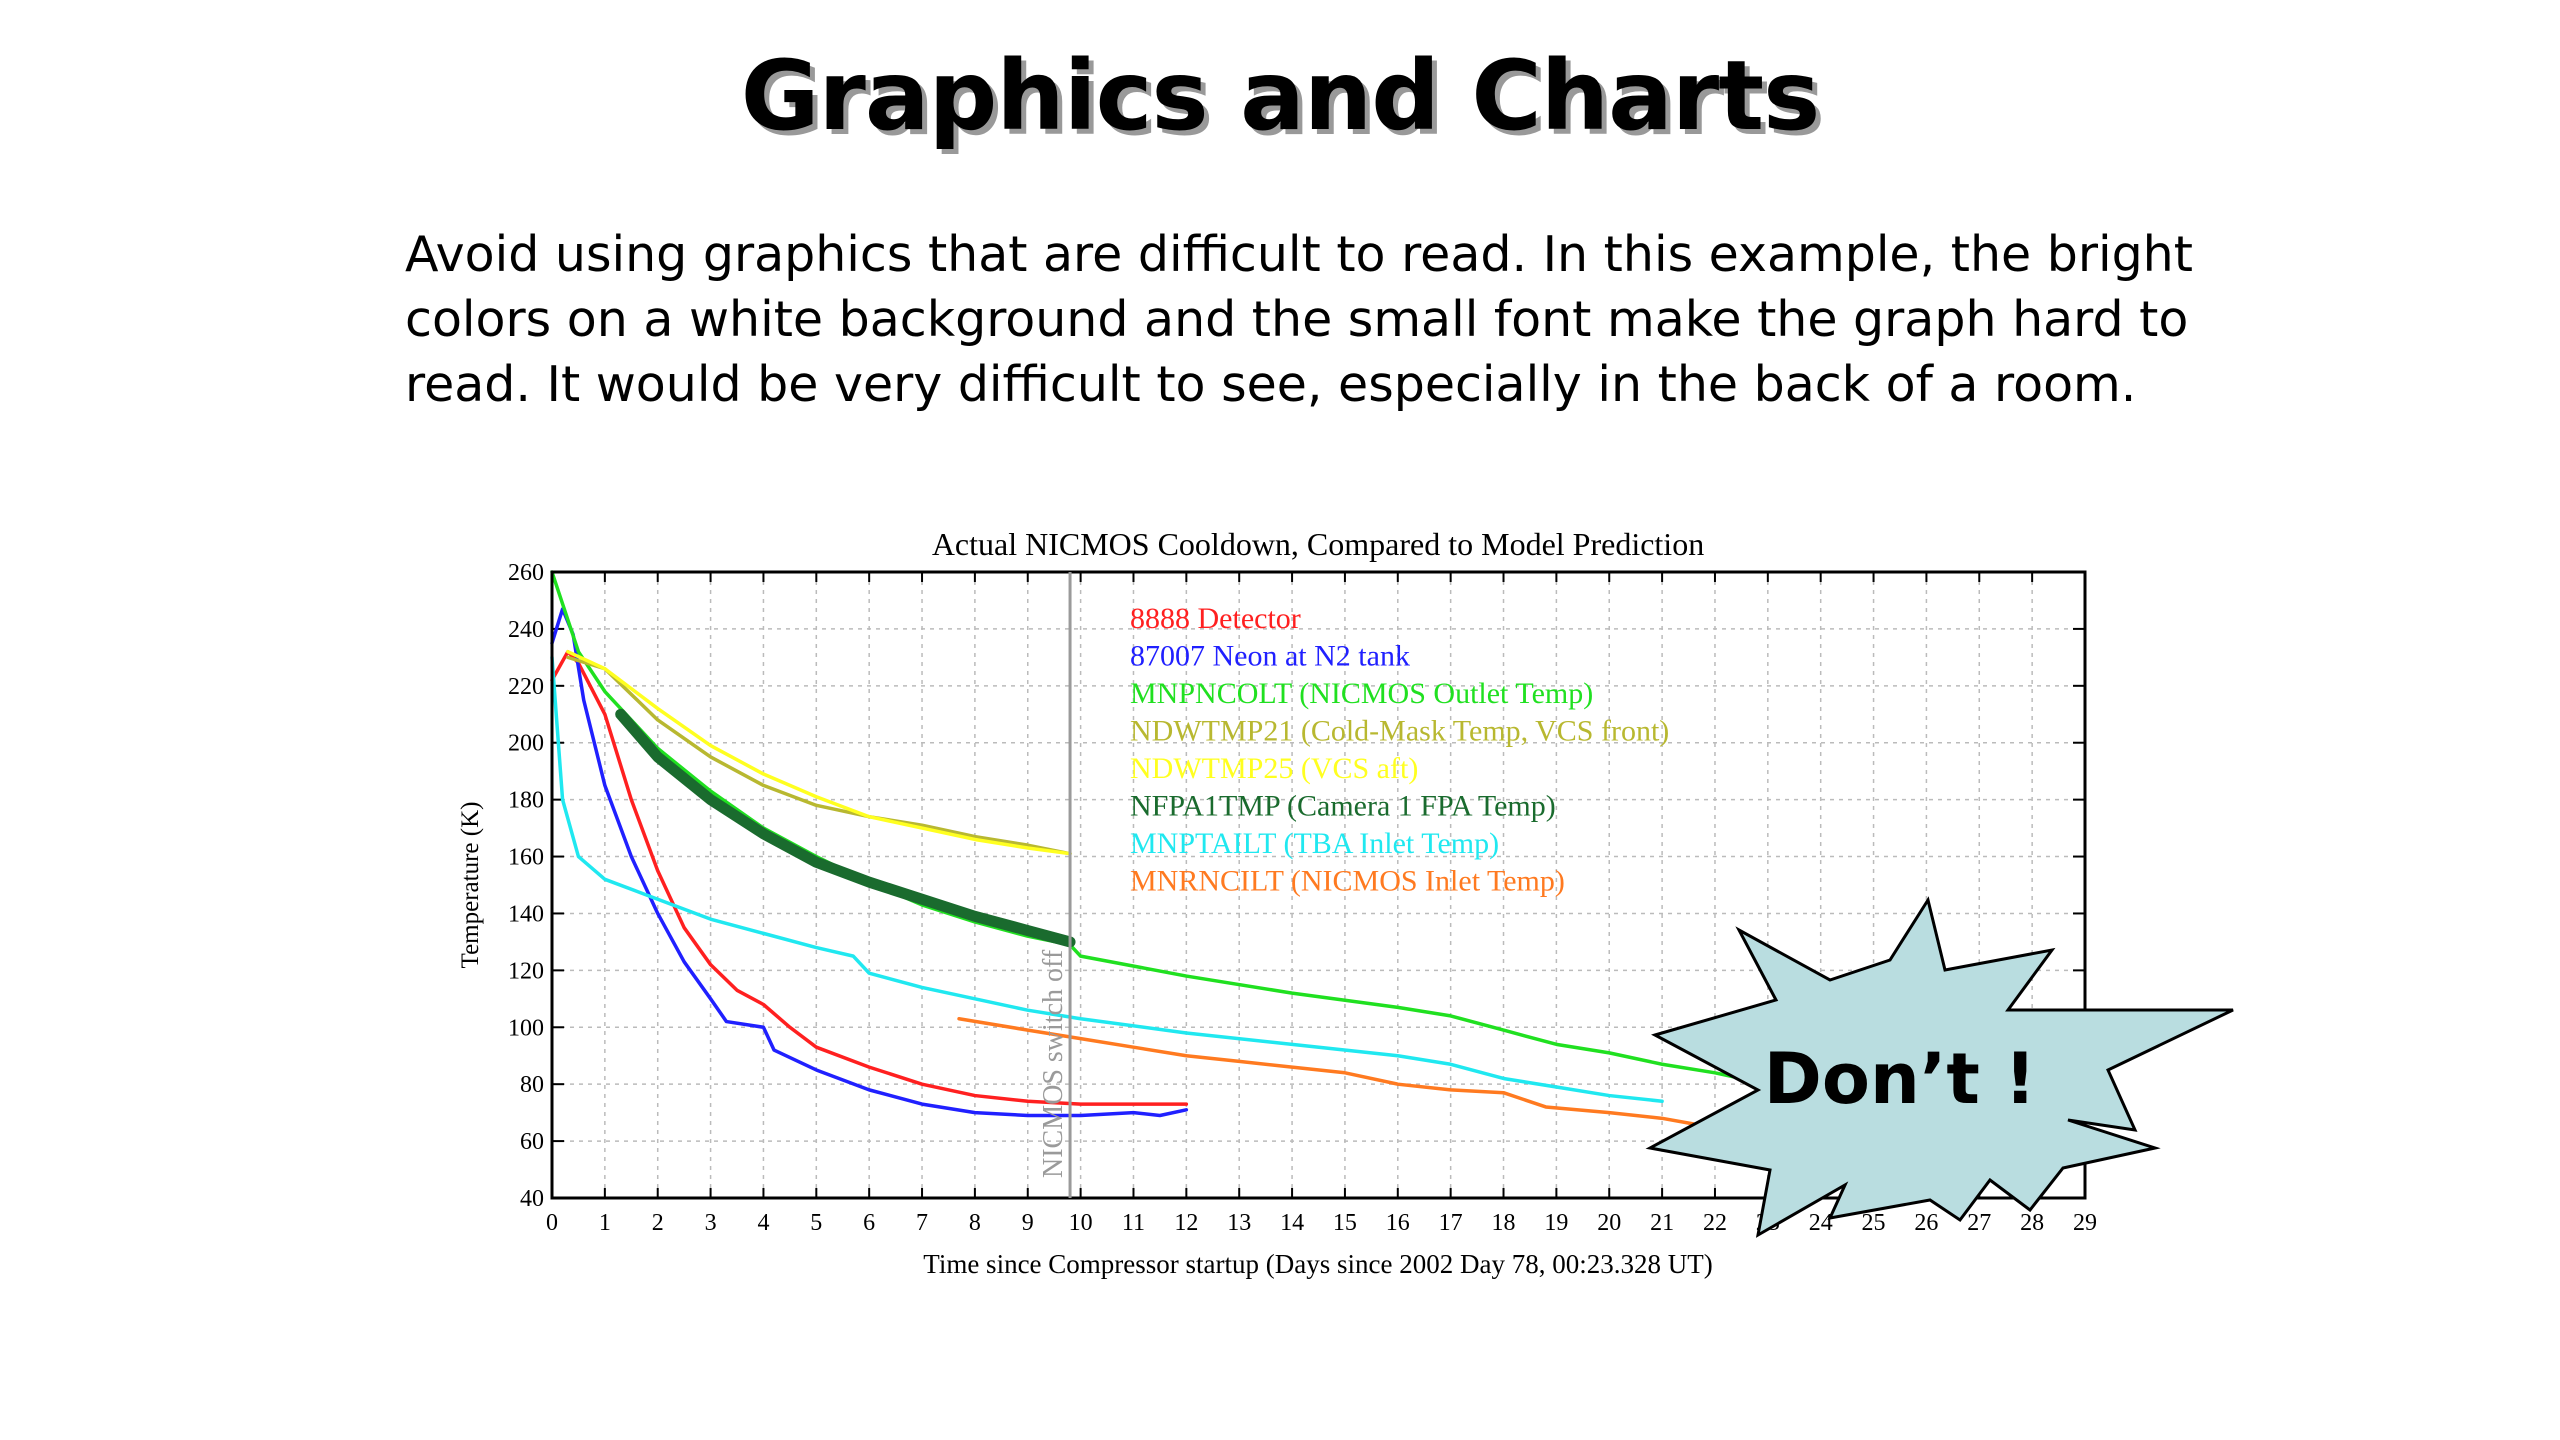  What do you see at coordinates (552, 1223) in the screenshot?
I see `x-tick-label: 0` at bounding box center [552, 1223].